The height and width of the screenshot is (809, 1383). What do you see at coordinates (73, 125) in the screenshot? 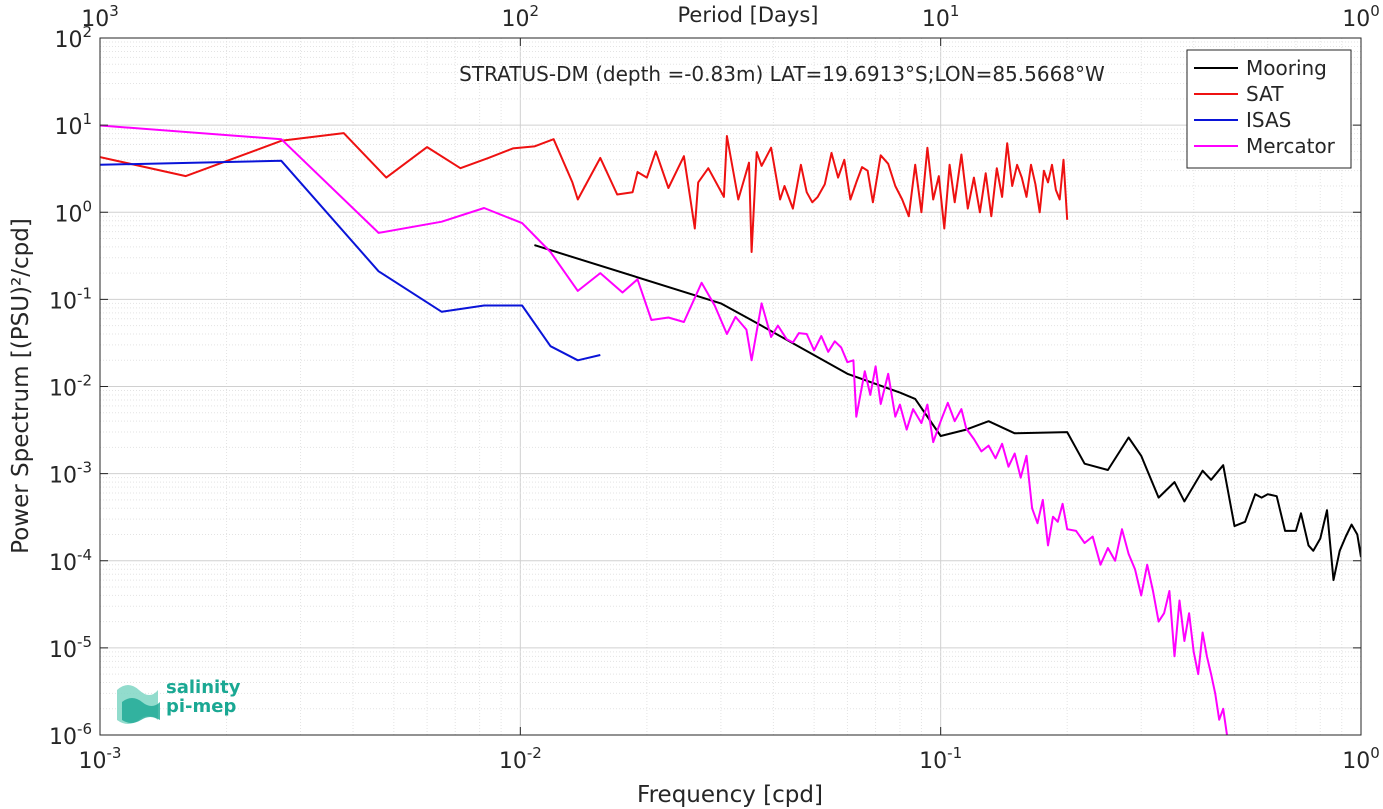
I see `y-tick-label: 10¹` at bounding box center [73, 125].